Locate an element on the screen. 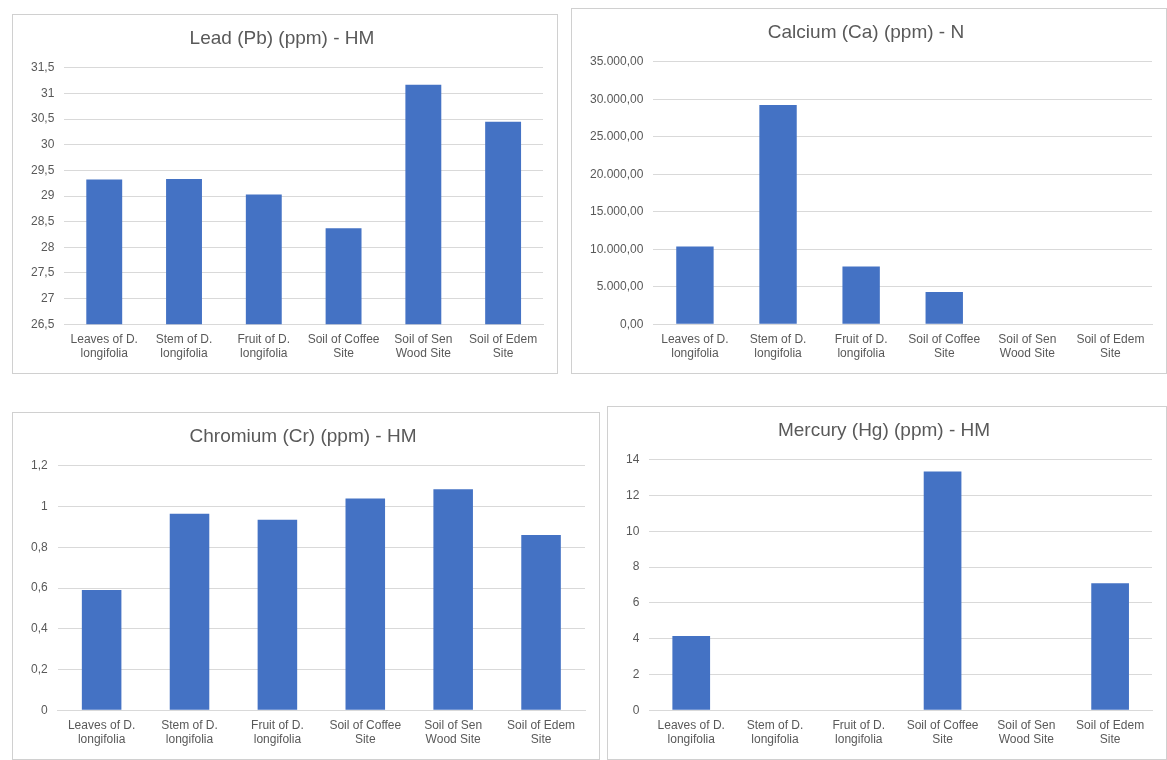 This screenshot has height=760, width=1167. y-tick-label: 8 is located at coordinates (636, 566).